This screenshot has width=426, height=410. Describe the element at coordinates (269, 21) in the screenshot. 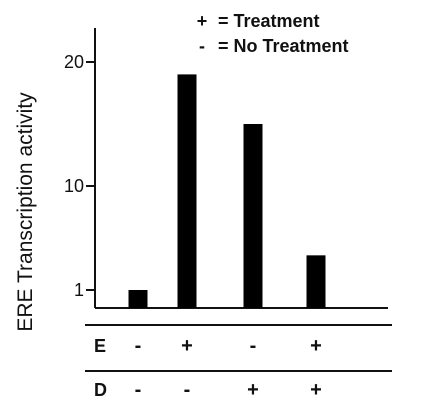

I see `legend-label-treatment: = Treatment` at that location.